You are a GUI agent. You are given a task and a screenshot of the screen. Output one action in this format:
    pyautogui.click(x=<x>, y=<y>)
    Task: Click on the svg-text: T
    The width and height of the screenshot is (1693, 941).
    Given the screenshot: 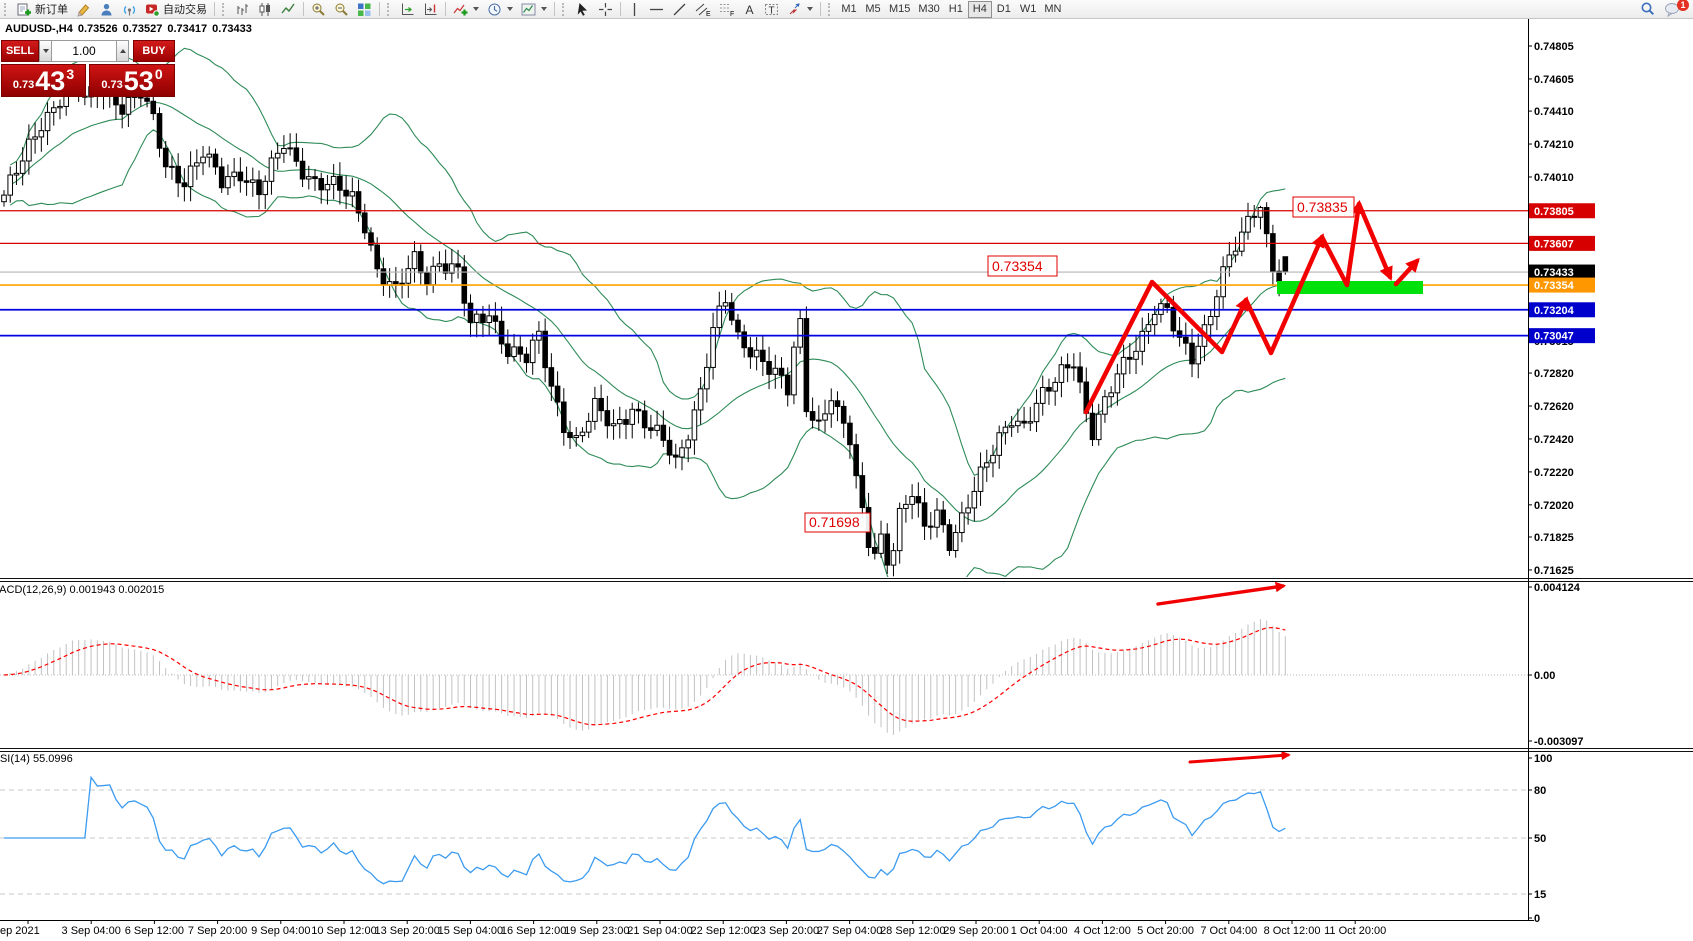 What is the action you would take?
    pyautogui.click(x=772, y=10)
    